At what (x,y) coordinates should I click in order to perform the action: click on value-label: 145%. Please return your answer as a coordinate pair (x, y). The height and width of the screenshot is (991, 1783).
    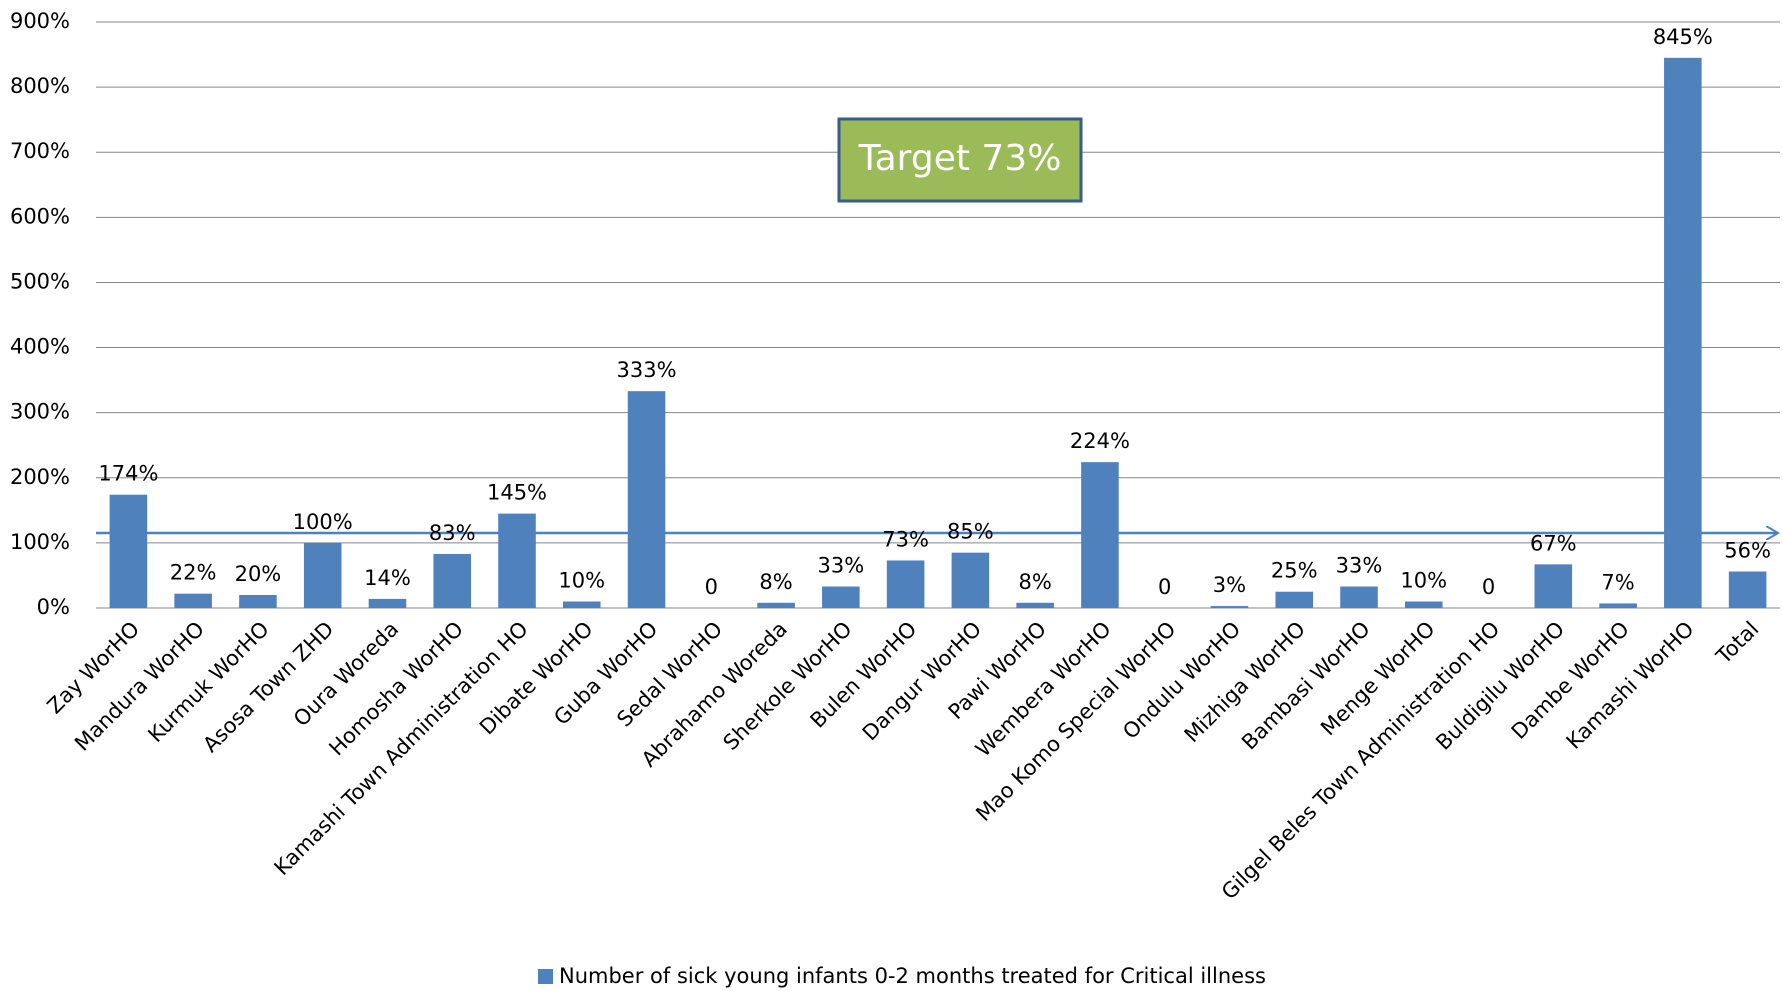
    Looking at the image, I should click on (517, 493).